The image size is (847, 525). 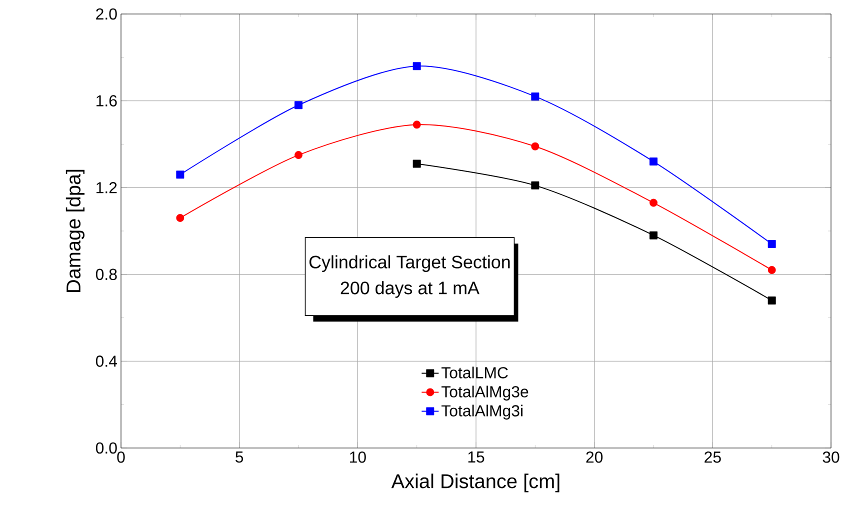 I want to click on y-tick-label: 0.4, so click(x=107, y=361).